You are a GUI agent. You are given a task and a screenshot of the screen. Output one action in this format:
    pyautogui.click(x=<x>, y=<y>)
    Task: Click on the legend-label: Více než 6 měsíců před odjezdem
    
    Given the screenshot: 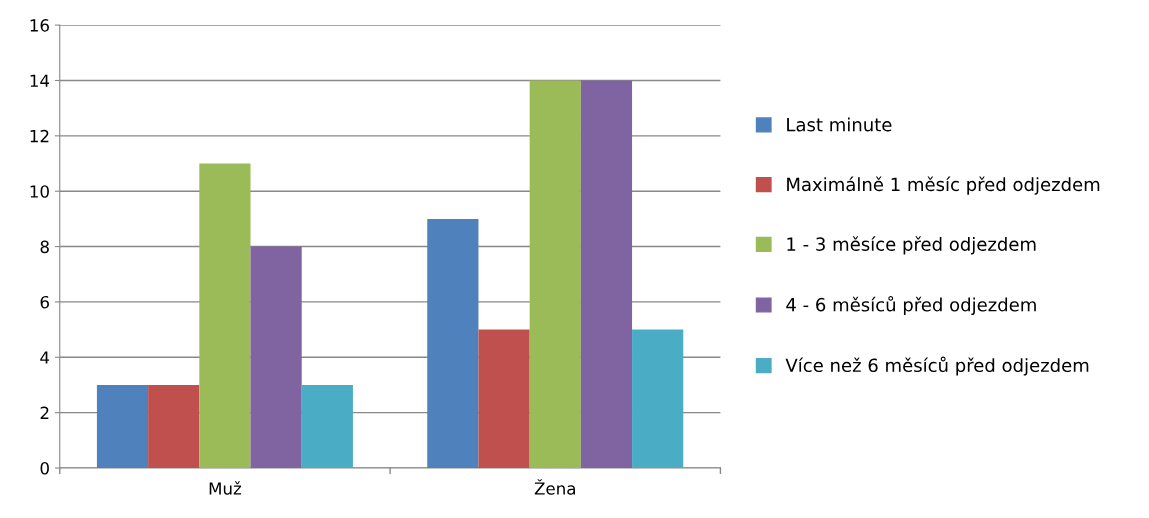 What is the action you would take?
    pyautogui.click(x=937, y=366)
    